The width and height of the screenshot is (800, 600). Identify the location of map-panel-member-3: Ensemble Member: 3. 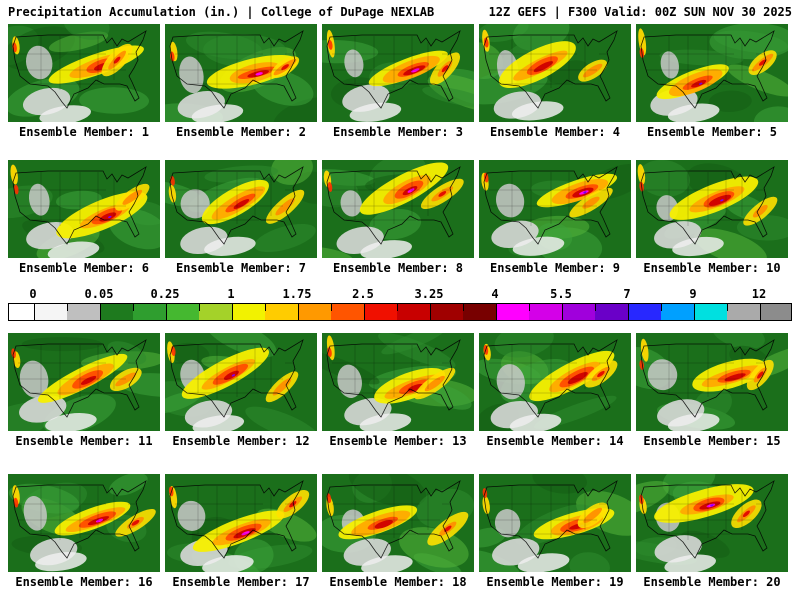
(398, 81).